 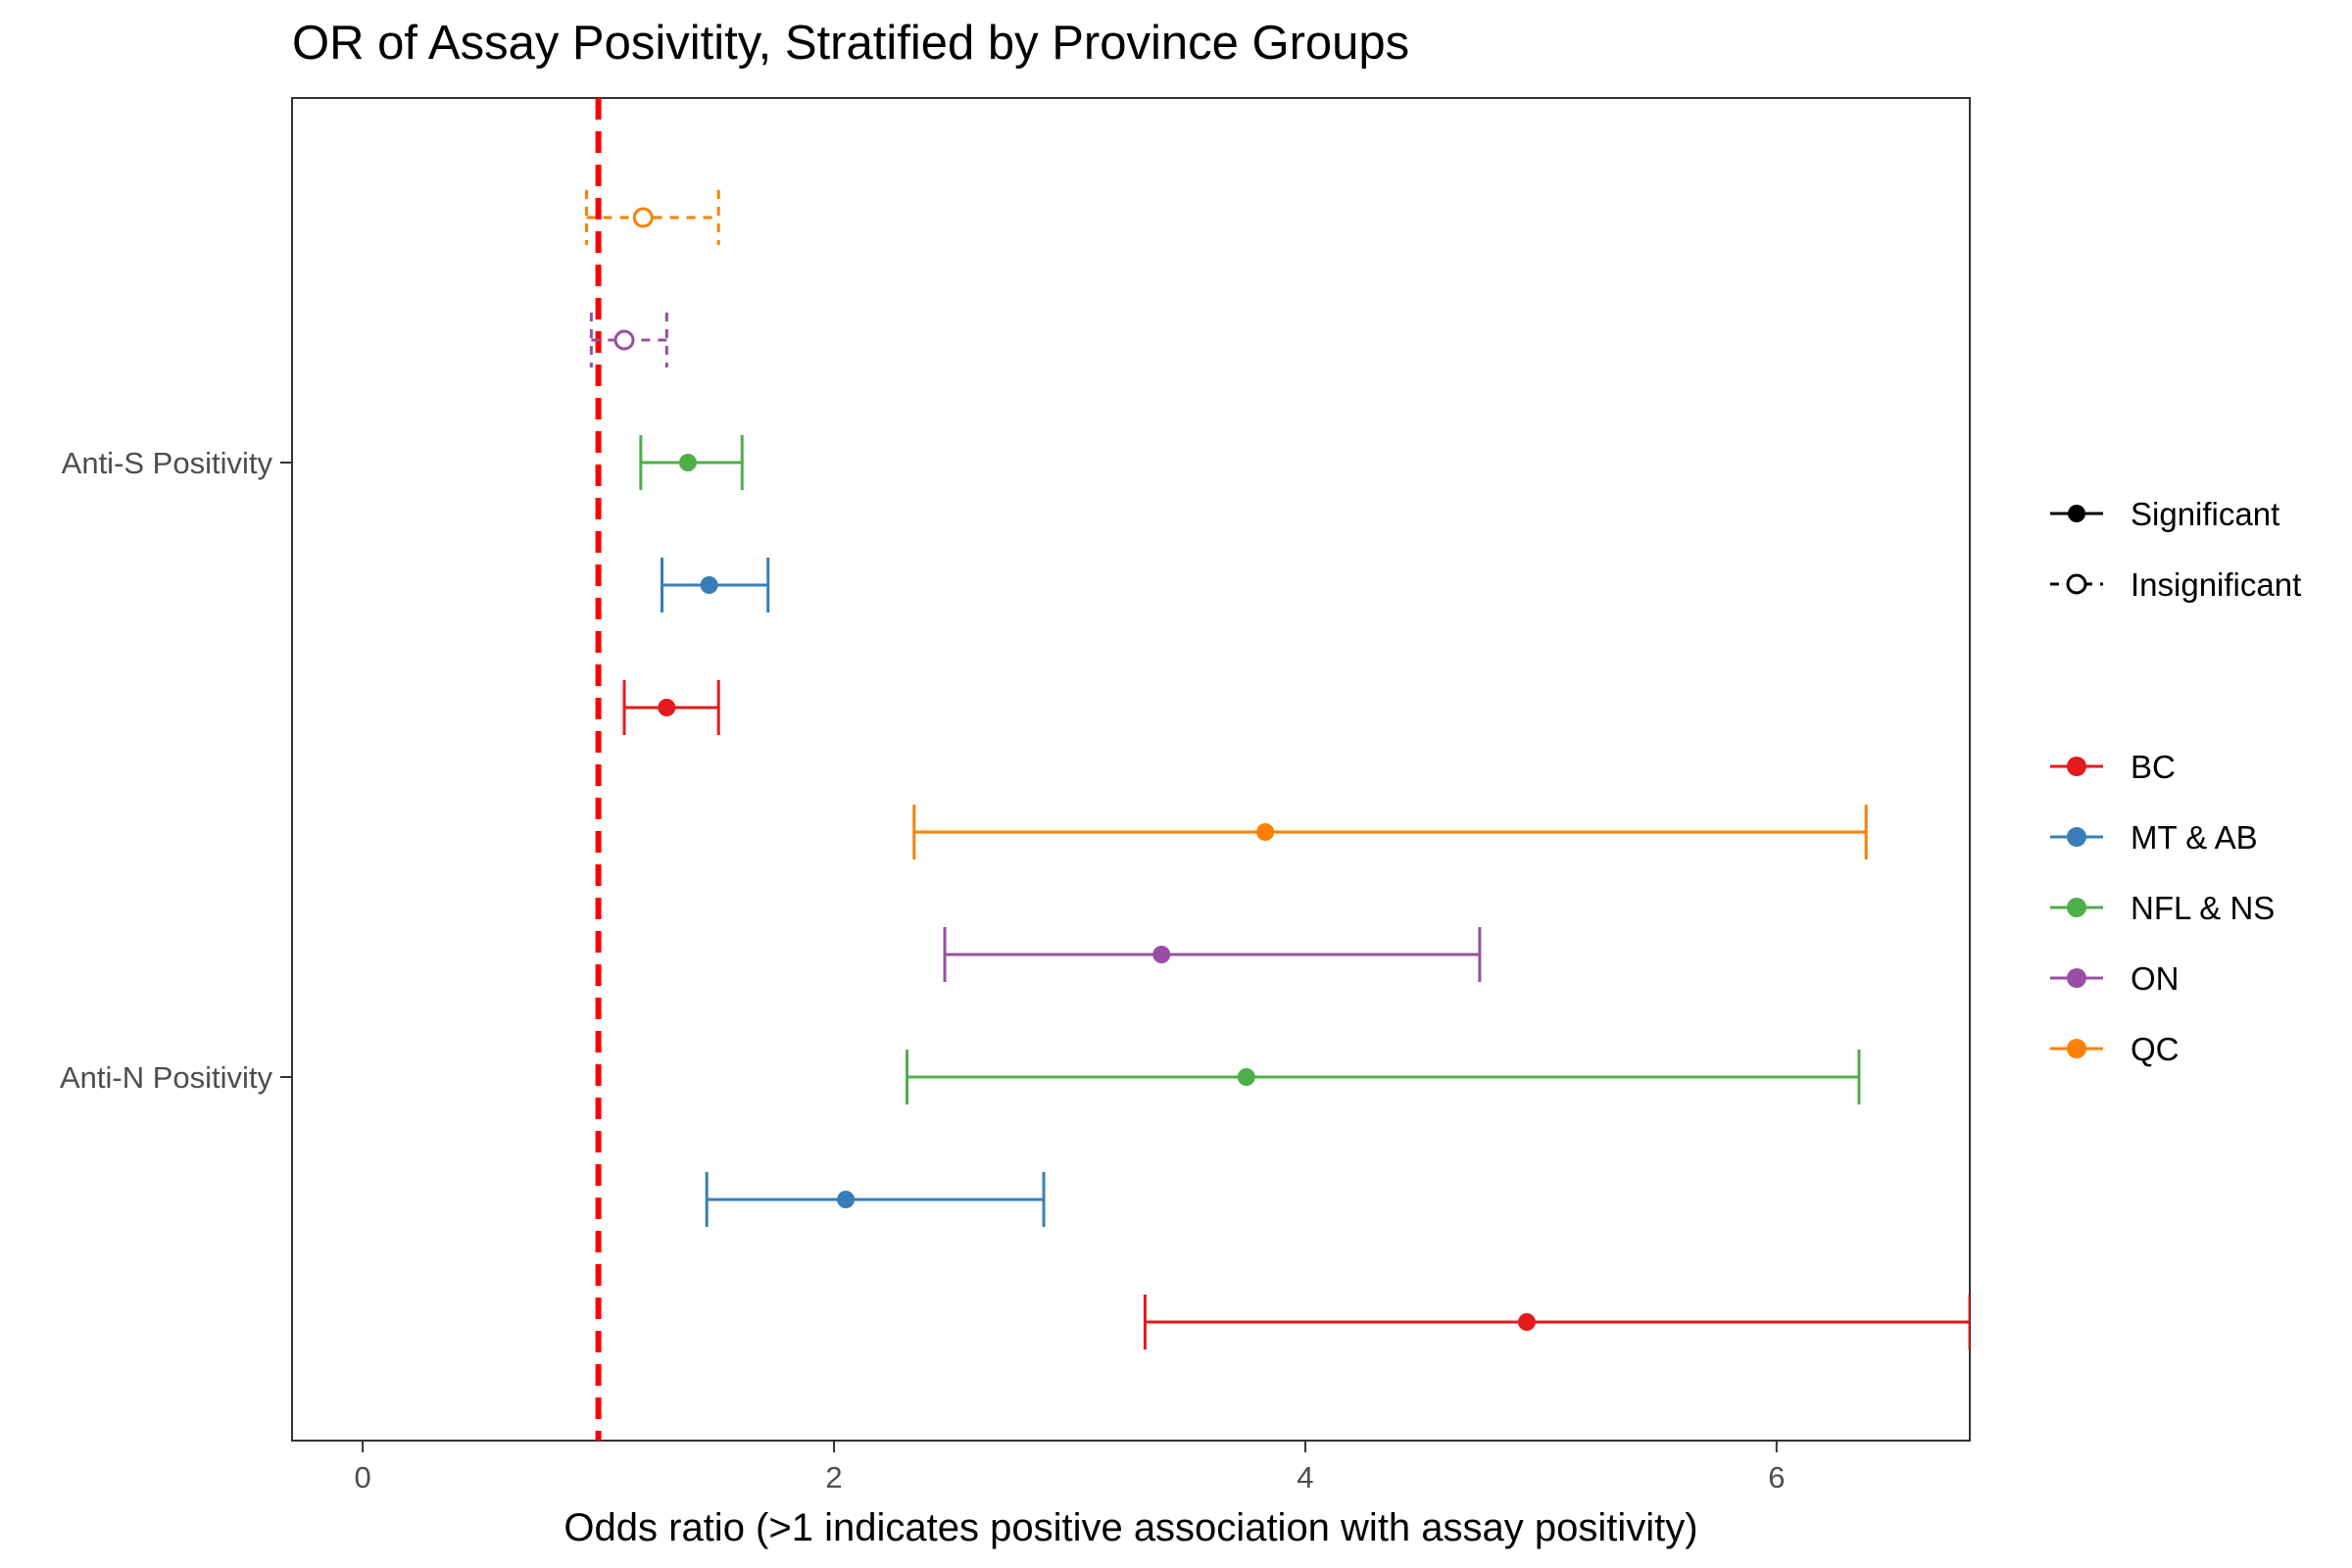 I want to click on legend-label: Significant, so click(x=2205, y=514).